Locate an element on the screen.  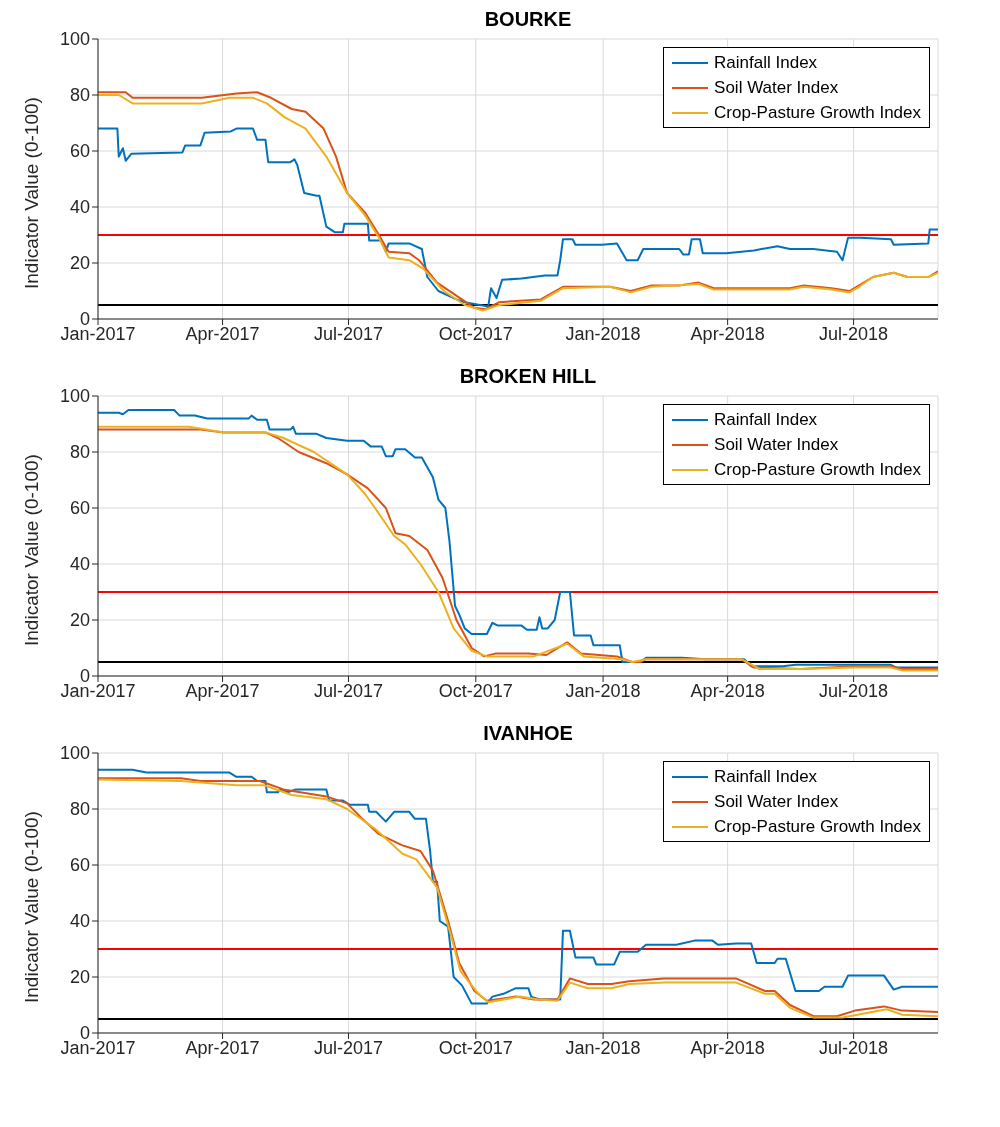
chart-title: BROKEN HILL is located at coordinates (528, 376).